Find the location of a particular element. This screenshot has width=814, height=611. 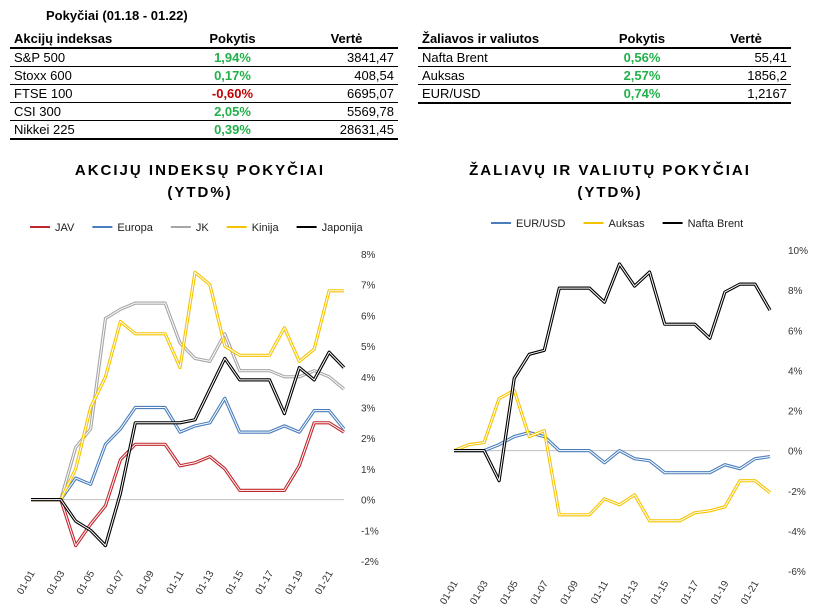

commodities-table-header: Žaliavos ir valiutos Pokytis Vertė is located at coordinates (604, 39).